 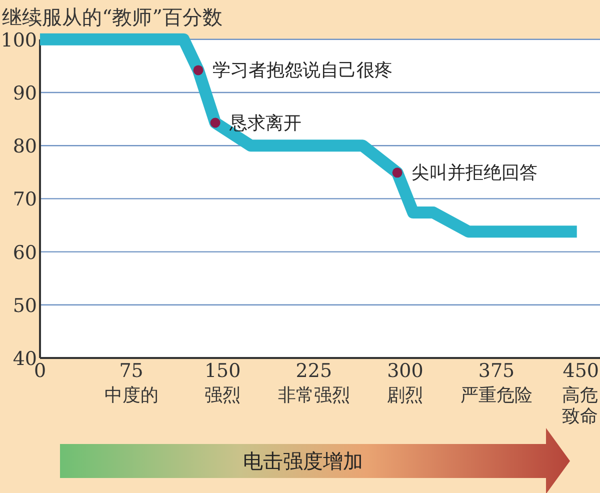 What do you see at coordinates (18, 40) in the screenshot?
I see `y-tick-label: 100` at bounding box center [18, 40].